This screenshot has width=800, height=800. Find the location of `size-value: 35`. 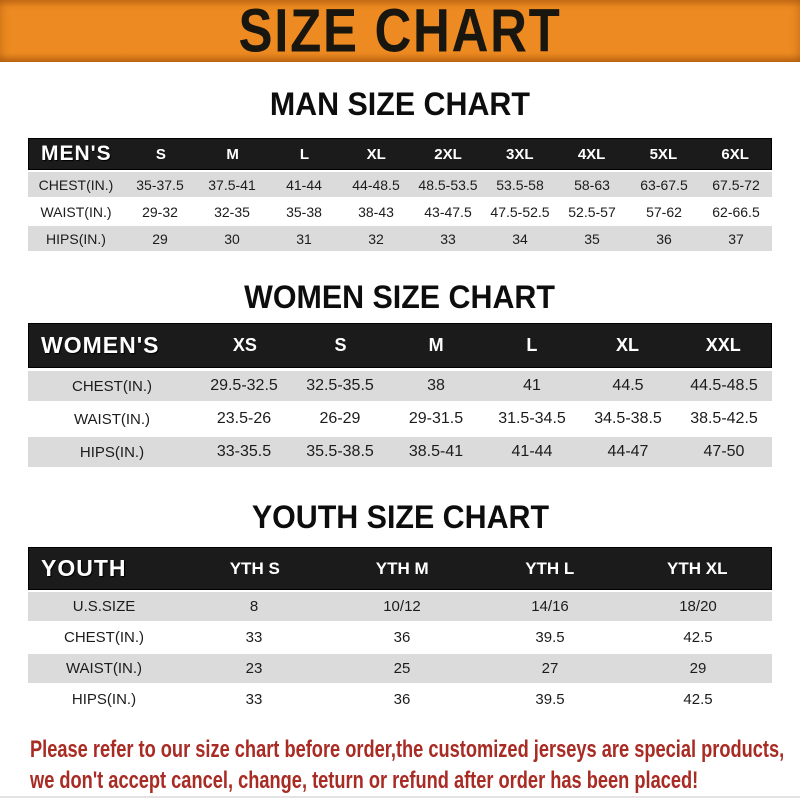

size-value: 35 is located at coordinates (592, 238).